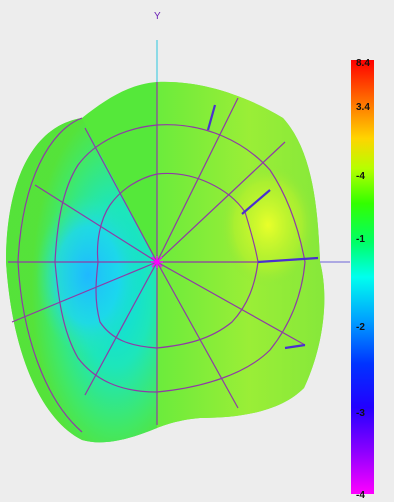 The image size is (394, 502). What do you see at coordinates (363, 107) in the screenshot?
I see `colorbar-tick-label: 3.4` at bounding box center [363, 107].